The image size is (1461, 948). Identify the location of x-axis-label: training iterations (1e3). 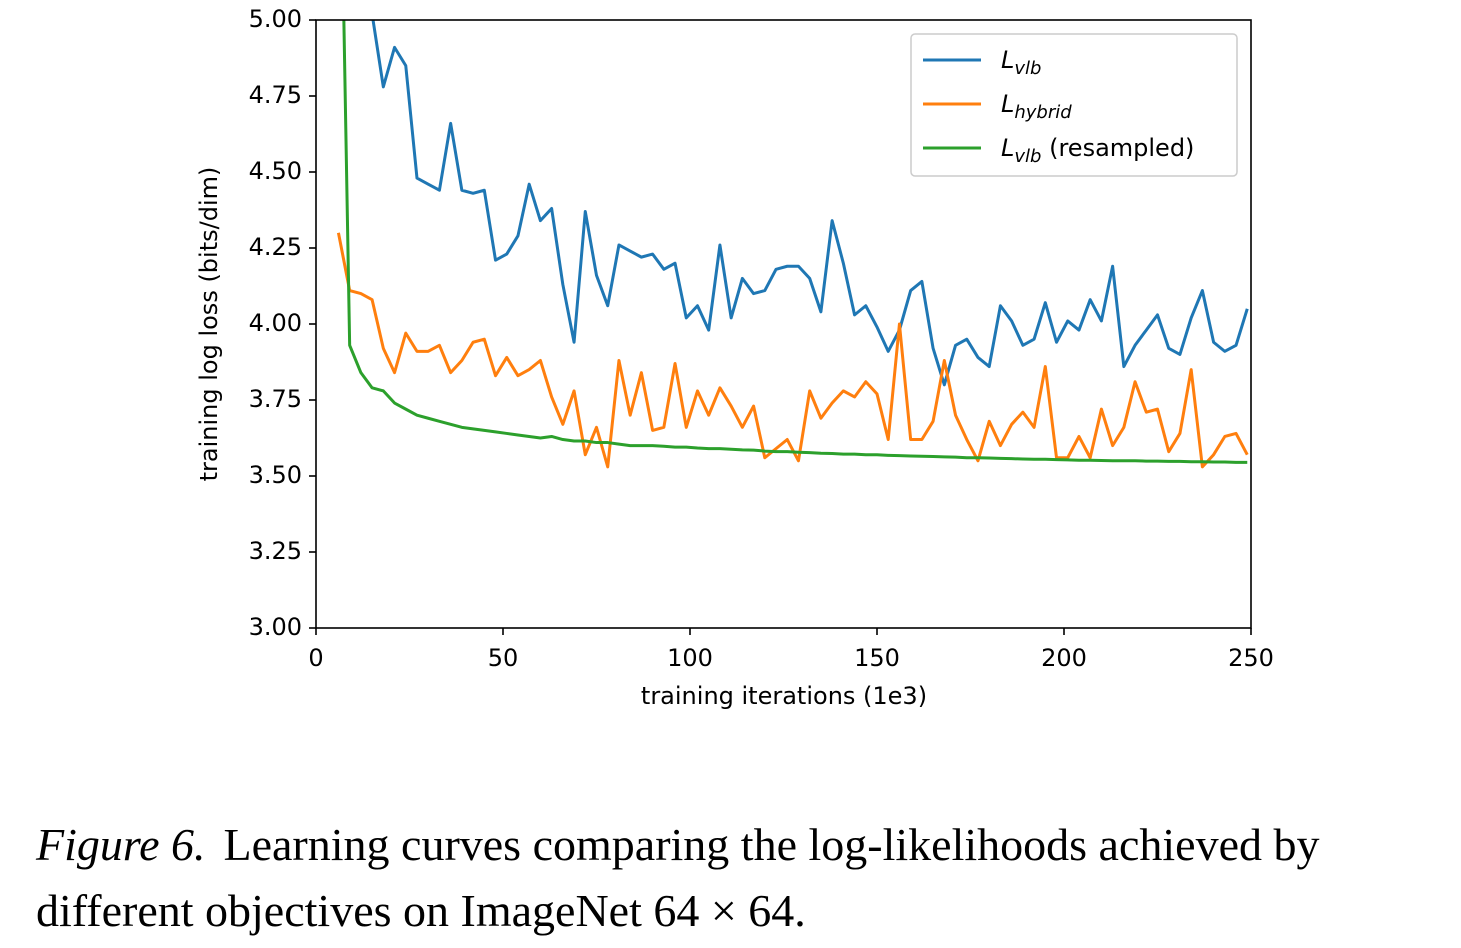
(784, 696).